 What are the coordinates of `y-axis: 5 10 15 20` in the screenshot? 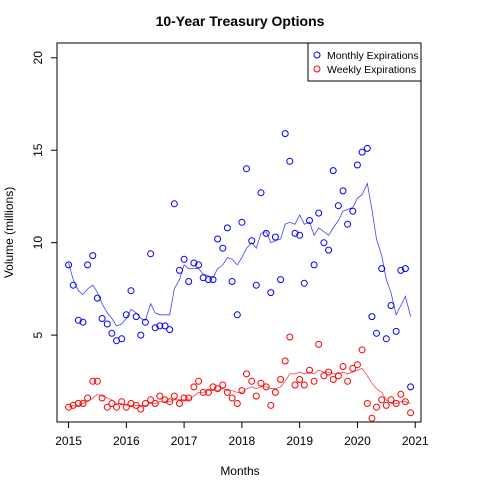 It's located at (44, 194).